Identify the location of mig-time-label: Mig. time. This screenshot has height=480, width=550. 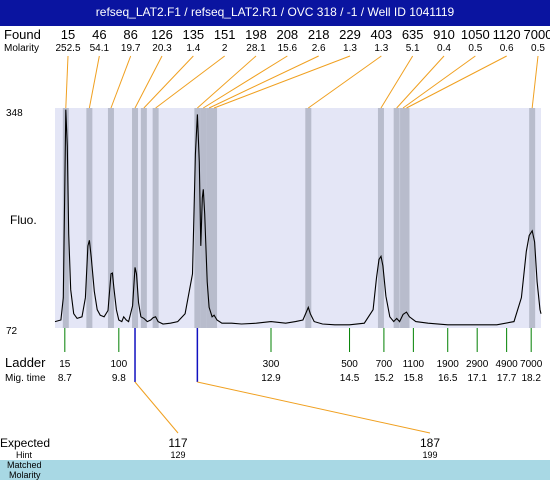
(25, 378).